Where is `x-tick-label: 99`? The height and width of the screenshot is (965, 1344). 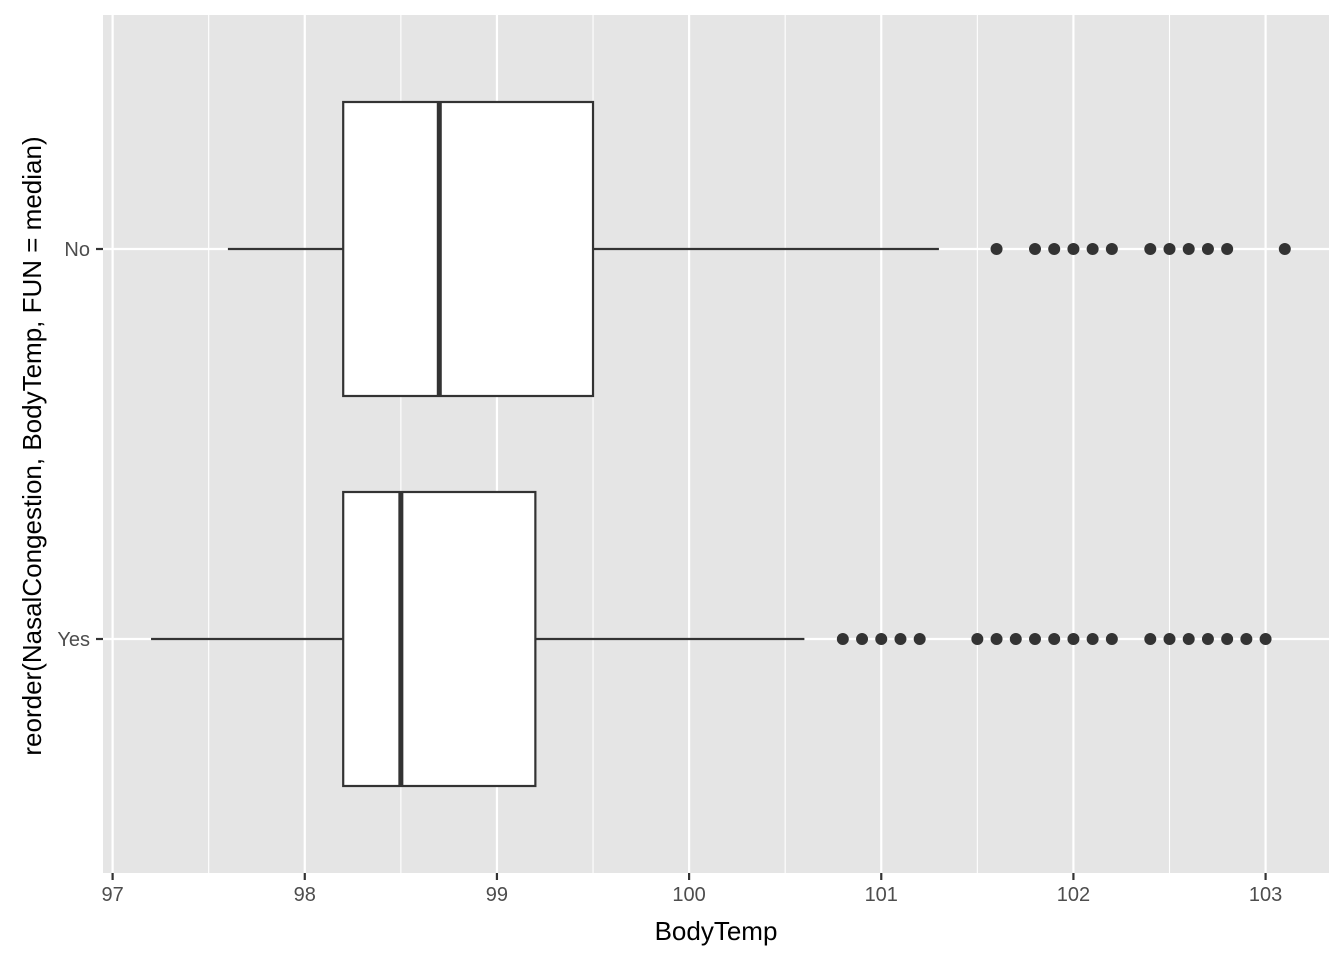
x-tick-label: 99 is located at coordinates (497, 895).